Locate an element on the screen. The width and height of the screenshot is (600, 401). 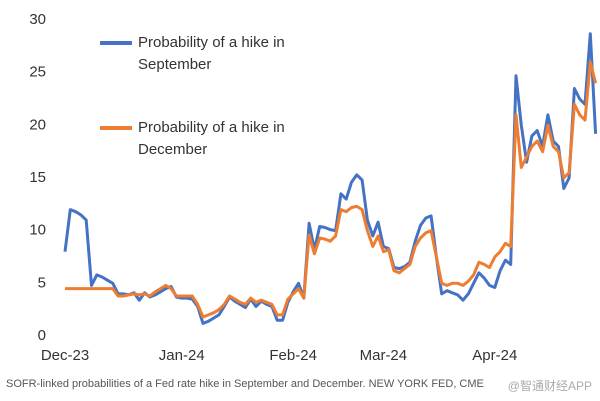
legend-label: Probability of a hike in December is located at coordinates (211, 138).